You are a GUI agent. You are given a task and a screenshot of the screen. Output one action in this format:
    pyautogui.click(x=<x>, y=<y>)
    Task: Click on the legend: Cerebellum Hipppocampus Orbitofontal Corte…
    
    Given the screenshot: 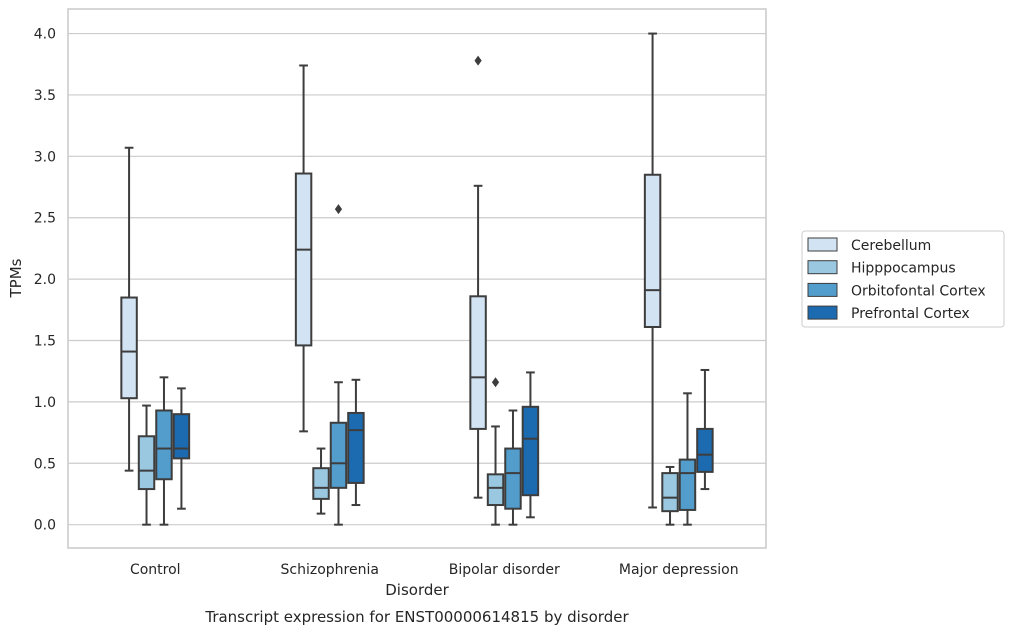 What is the action you would take?
    pyautogui.click(x=903, y=279)
    